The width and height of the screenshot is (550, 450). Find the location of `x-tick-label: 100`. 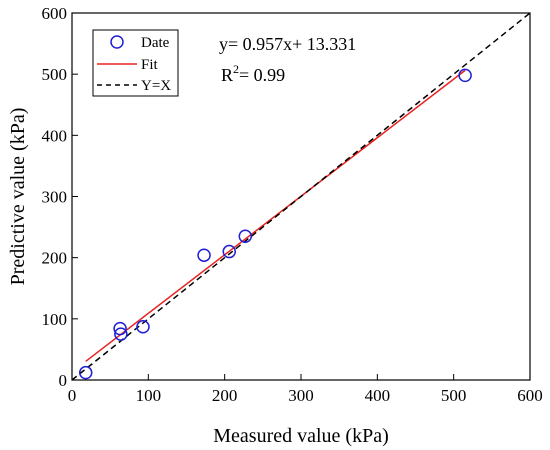

x-tick-label: 100 is located at coordinates (149, 395).